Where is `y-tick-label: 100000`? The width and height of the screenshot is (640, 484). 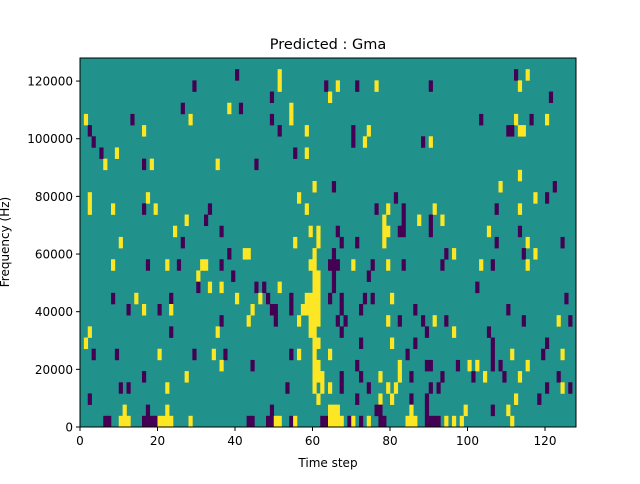
y-tick-label: 100000 is located at coordinates (50, 139).